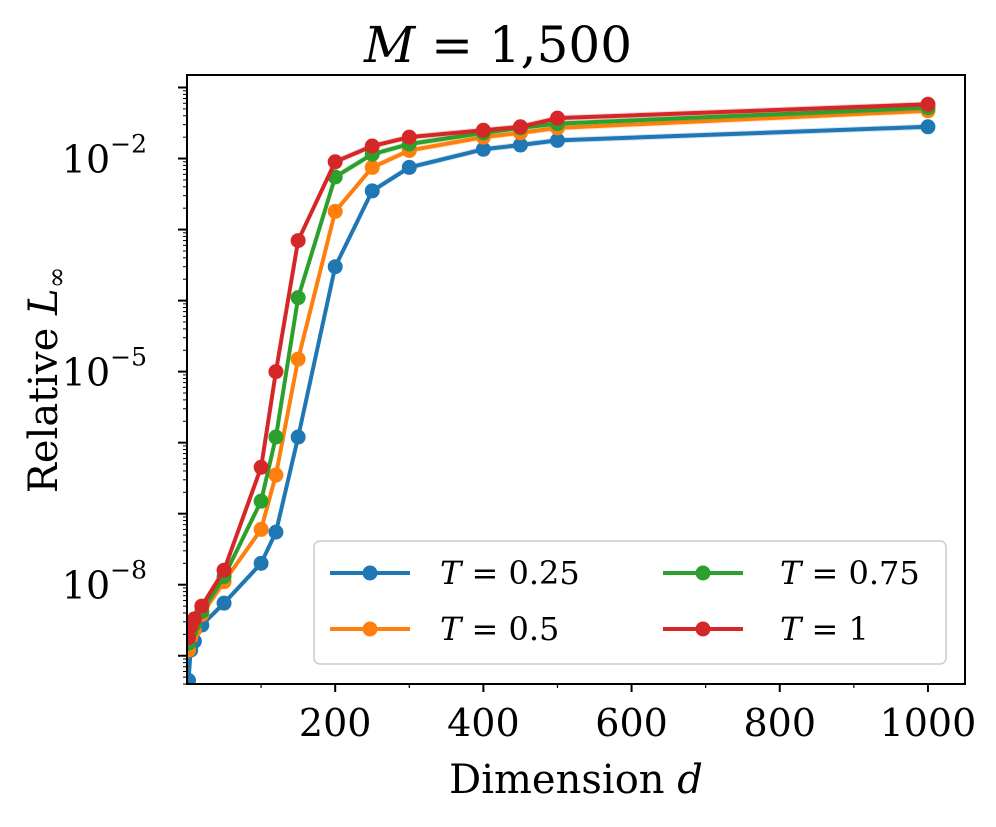 This screenshot has width=996, height=827. I want to click on chart-title: M = 1,500, so click(497, 45).